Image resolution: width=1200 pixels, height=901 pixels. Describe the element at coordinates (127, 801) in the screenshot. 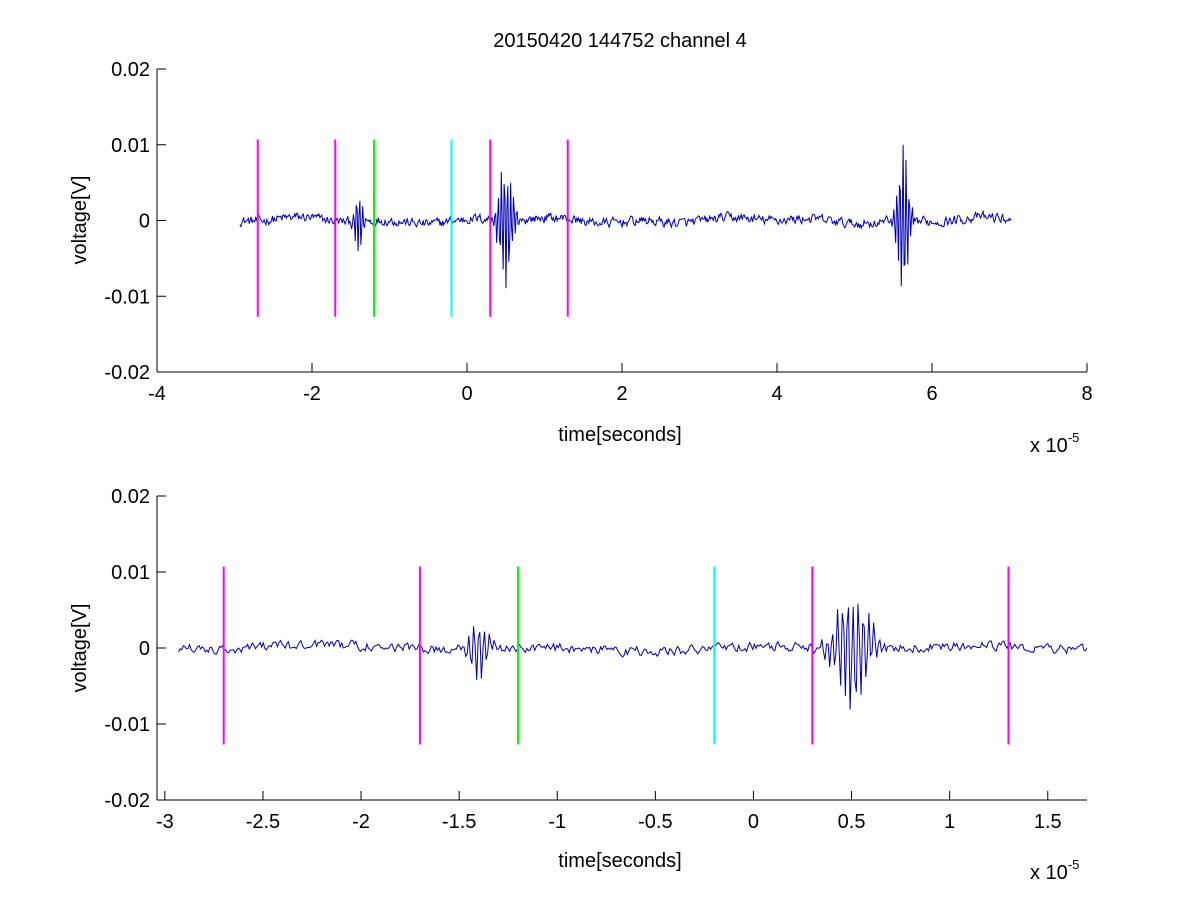

I see `bottom-y-tick-label: -0.02` at that location.